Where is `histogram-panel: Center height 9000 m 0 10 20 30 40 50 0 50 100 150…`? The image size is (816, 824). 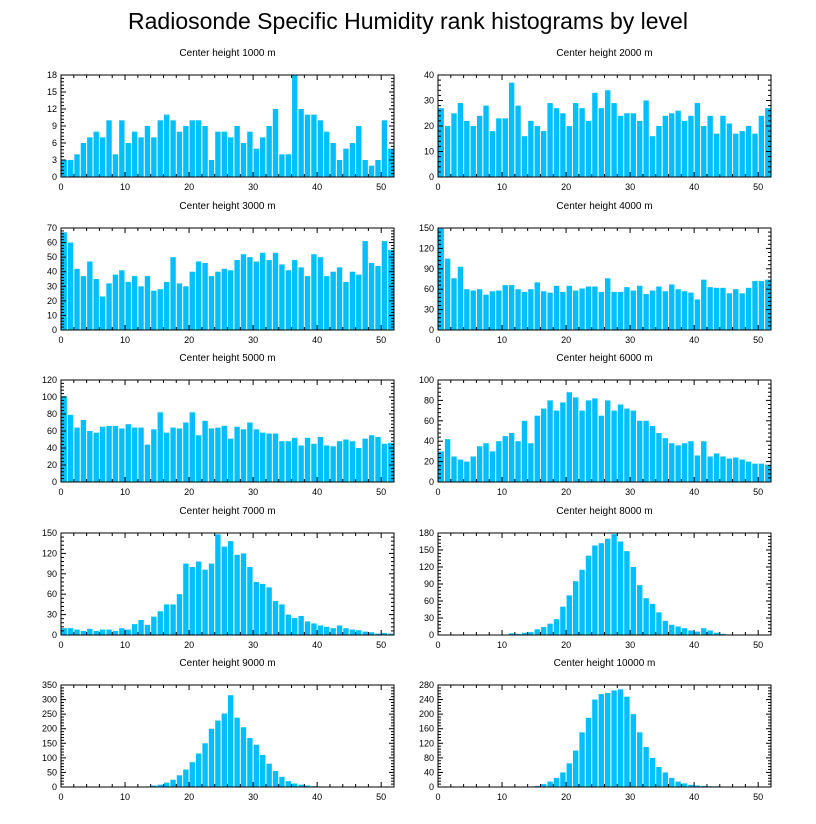
histogram-panel: Center height 9000 m 0 10 20 30 40 50 0 50 100 150… is located at coordinates (218, 730).